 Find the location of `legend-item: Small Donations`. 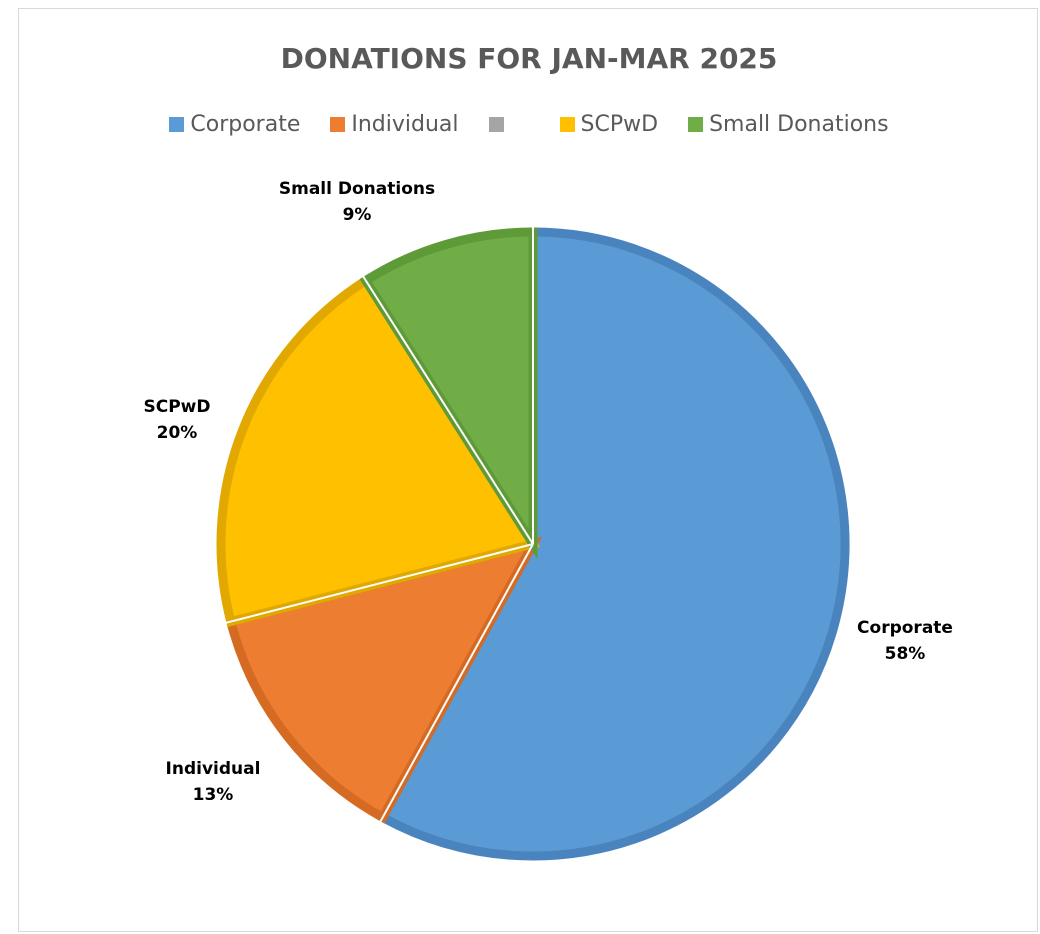

legend-item: Small Donations is located at coordinates (788, 124).